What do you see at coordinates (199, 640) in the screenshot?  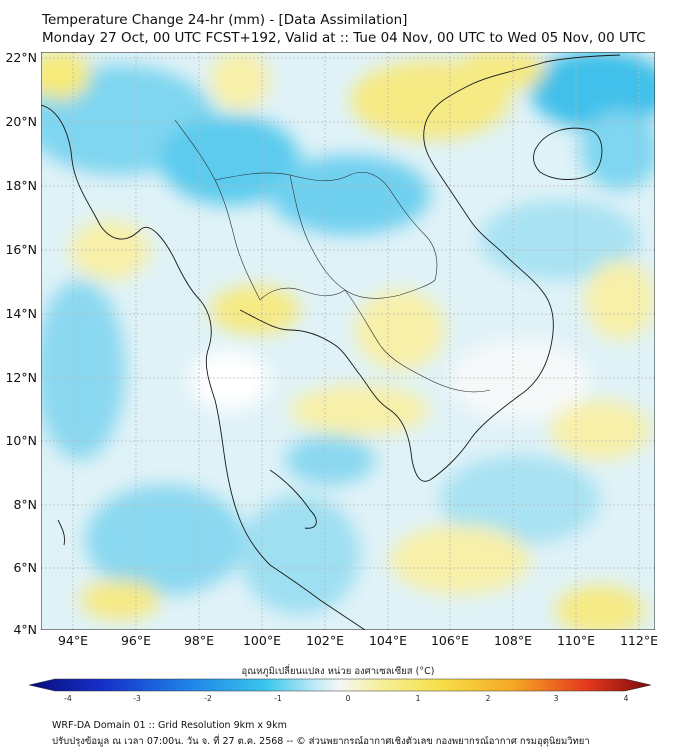 I see `lon-label: 98°E` at bounding box center [199, 640].